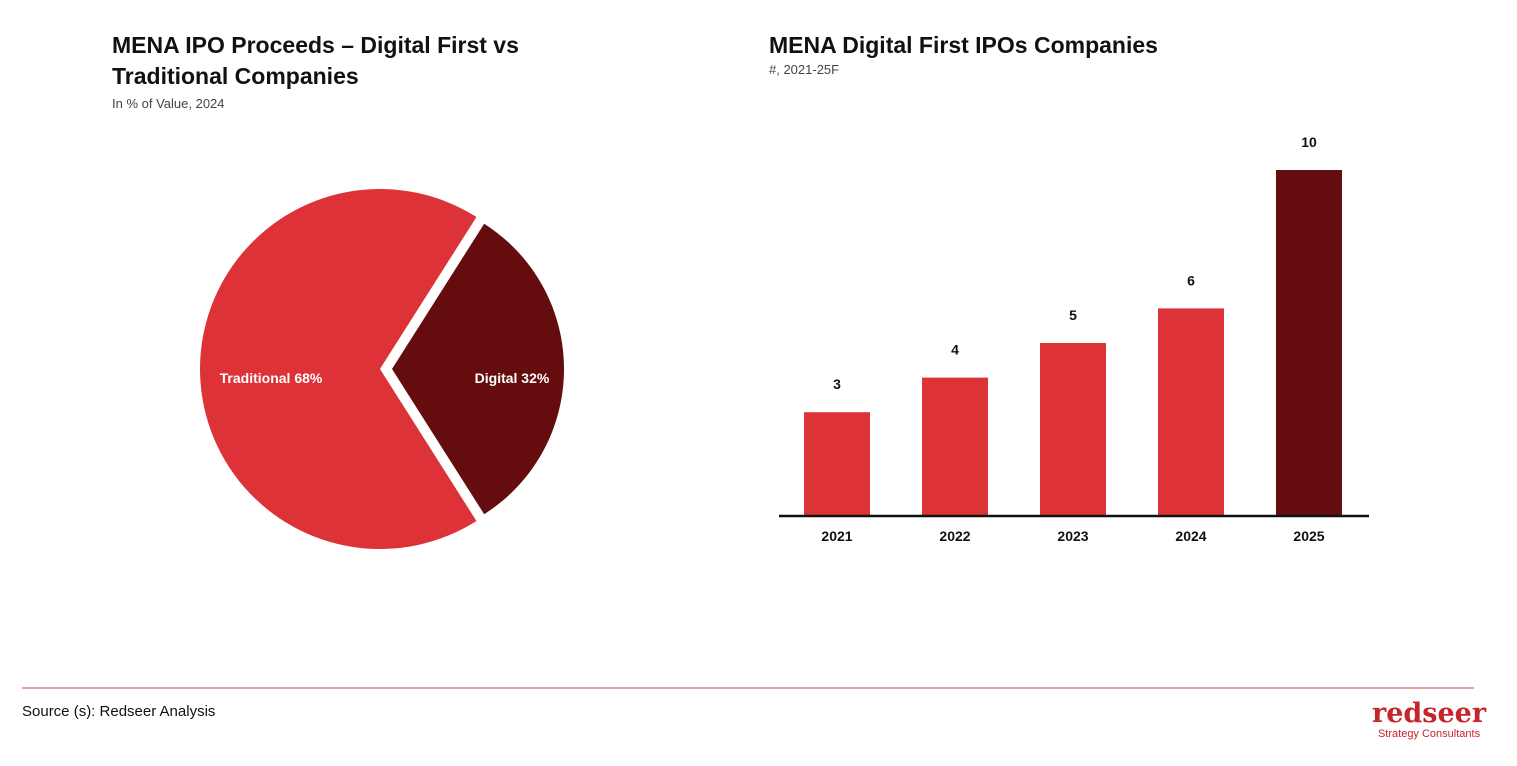 This screenshot has width=1517, height=766. I want to click on redseer-logo: redseer Strategy Consultants, so click(1429, 719).